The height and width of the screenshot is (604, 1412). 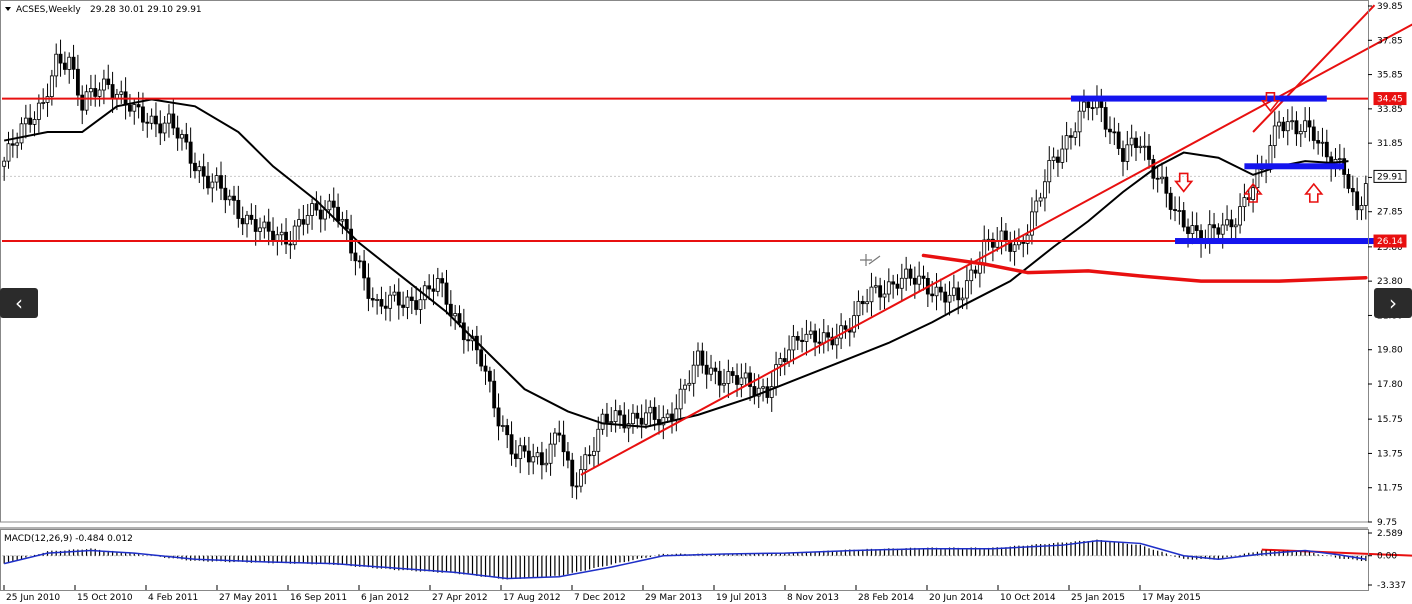 I want to click on price-label: 26.14, so click(x=1390, y=242).